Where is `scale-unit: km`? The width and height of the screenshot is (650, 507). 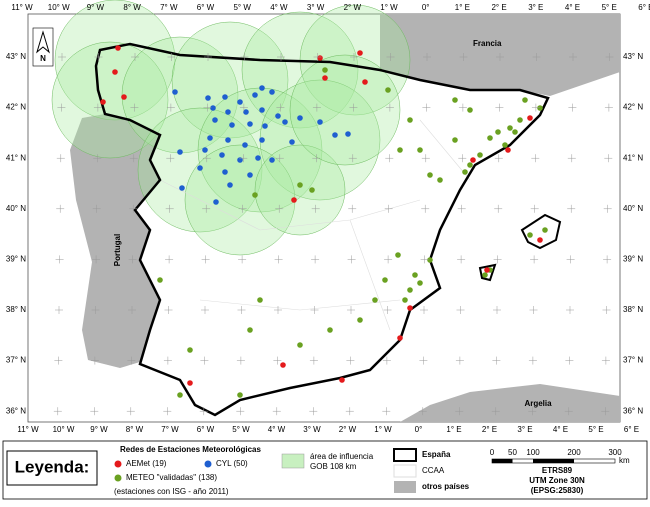 scale-unit: km is located at coordinates (624, 460).